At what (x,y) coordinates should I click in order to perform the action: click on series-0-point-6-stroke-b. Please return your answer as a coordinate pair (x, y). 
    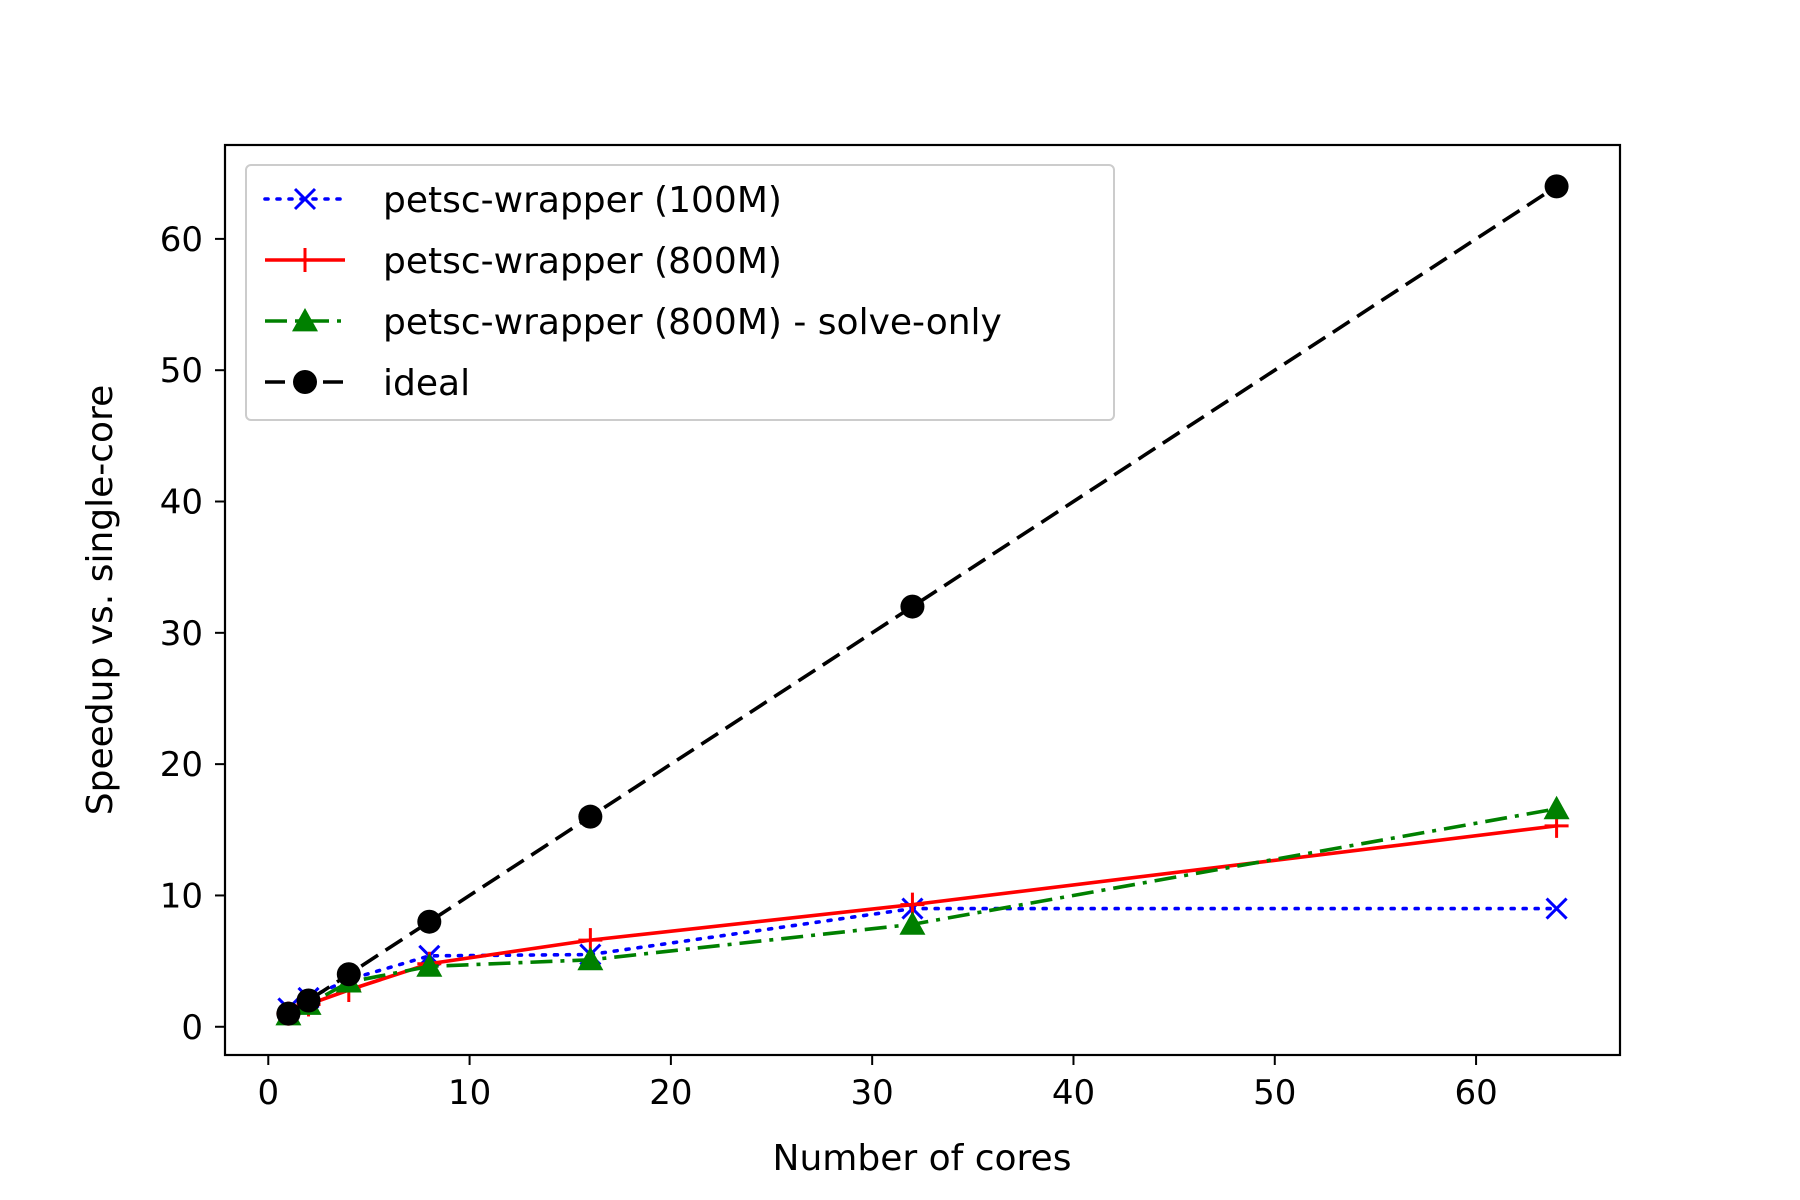
    Looking at the image, I should click on (1556, 908).